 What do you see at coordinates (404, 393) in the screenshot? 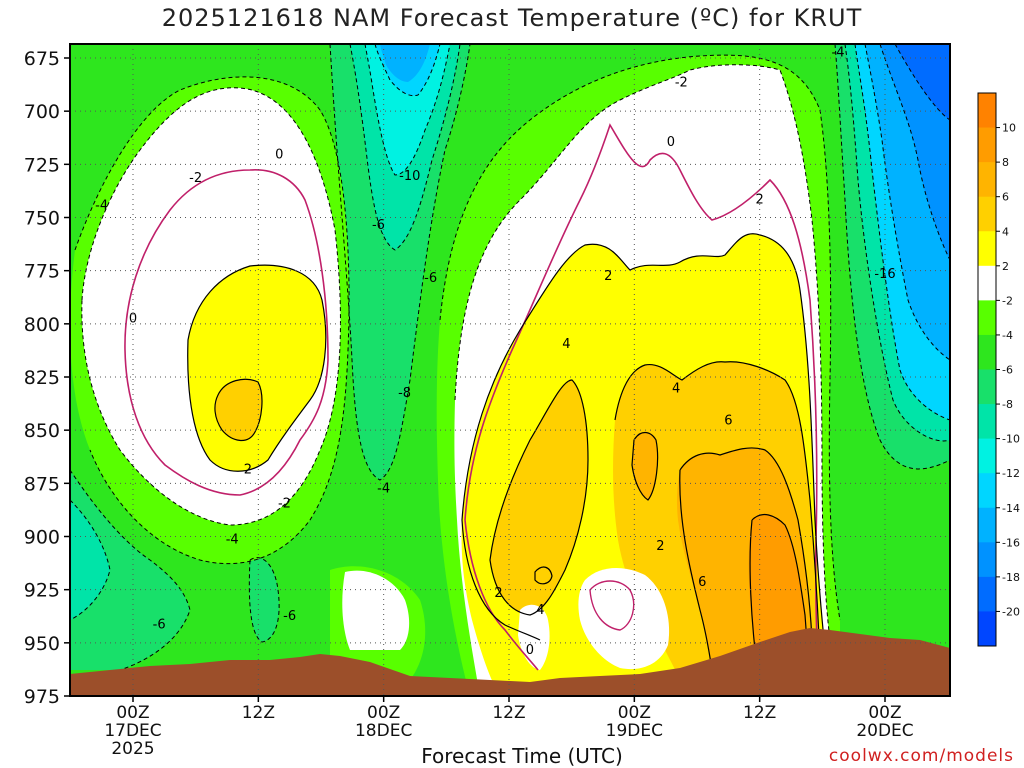
I see `contour-label: -8` at bounding box center [404, 393].